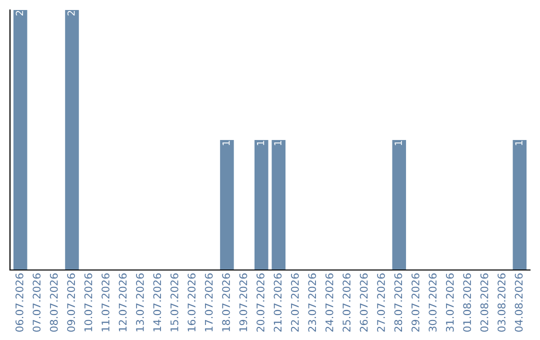  I want to click on x-tick-label: 23.07.2026, so click(312, 302).